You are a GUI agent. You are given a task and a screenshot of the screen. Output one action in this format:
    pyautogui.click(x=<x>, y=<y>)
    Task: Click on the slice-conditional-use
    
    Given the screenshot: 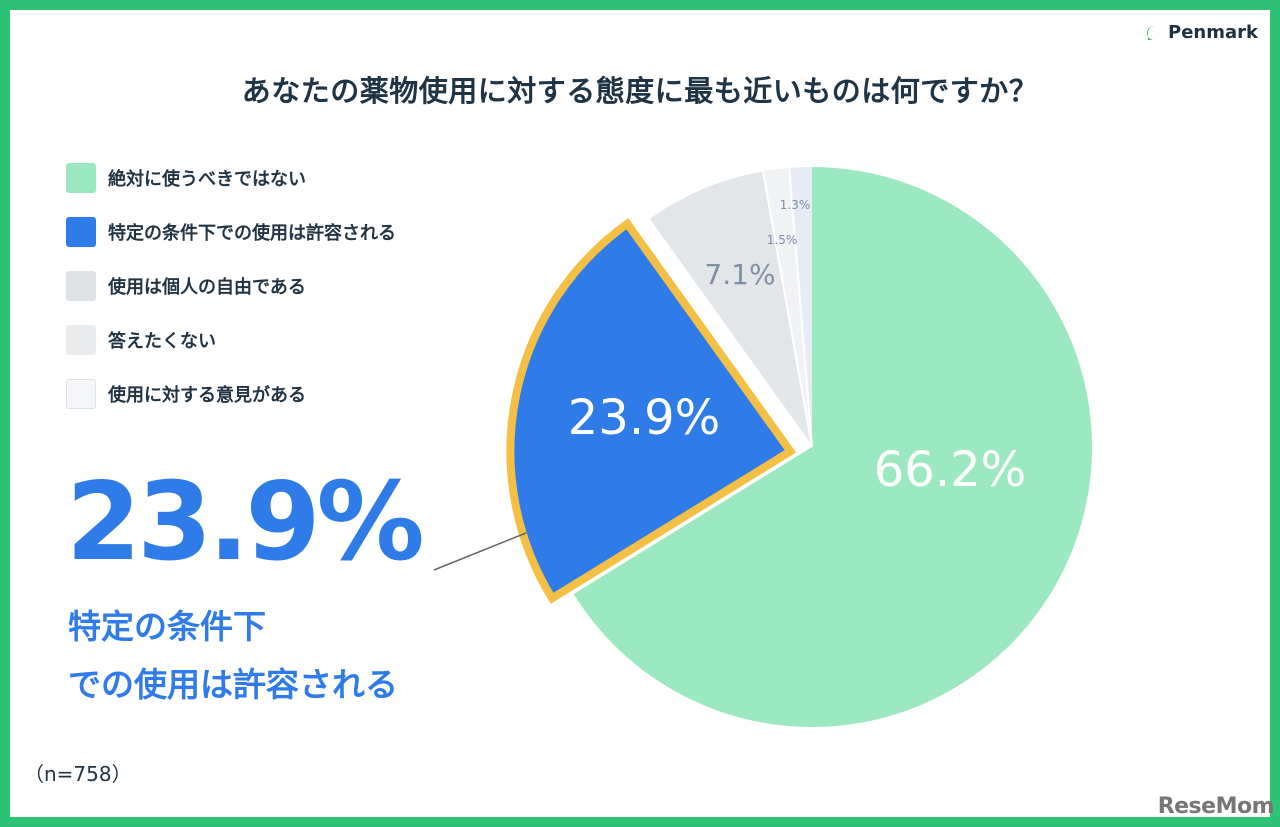 What is the action you would take?
    pyautogui.click(x=651, y=411)
    